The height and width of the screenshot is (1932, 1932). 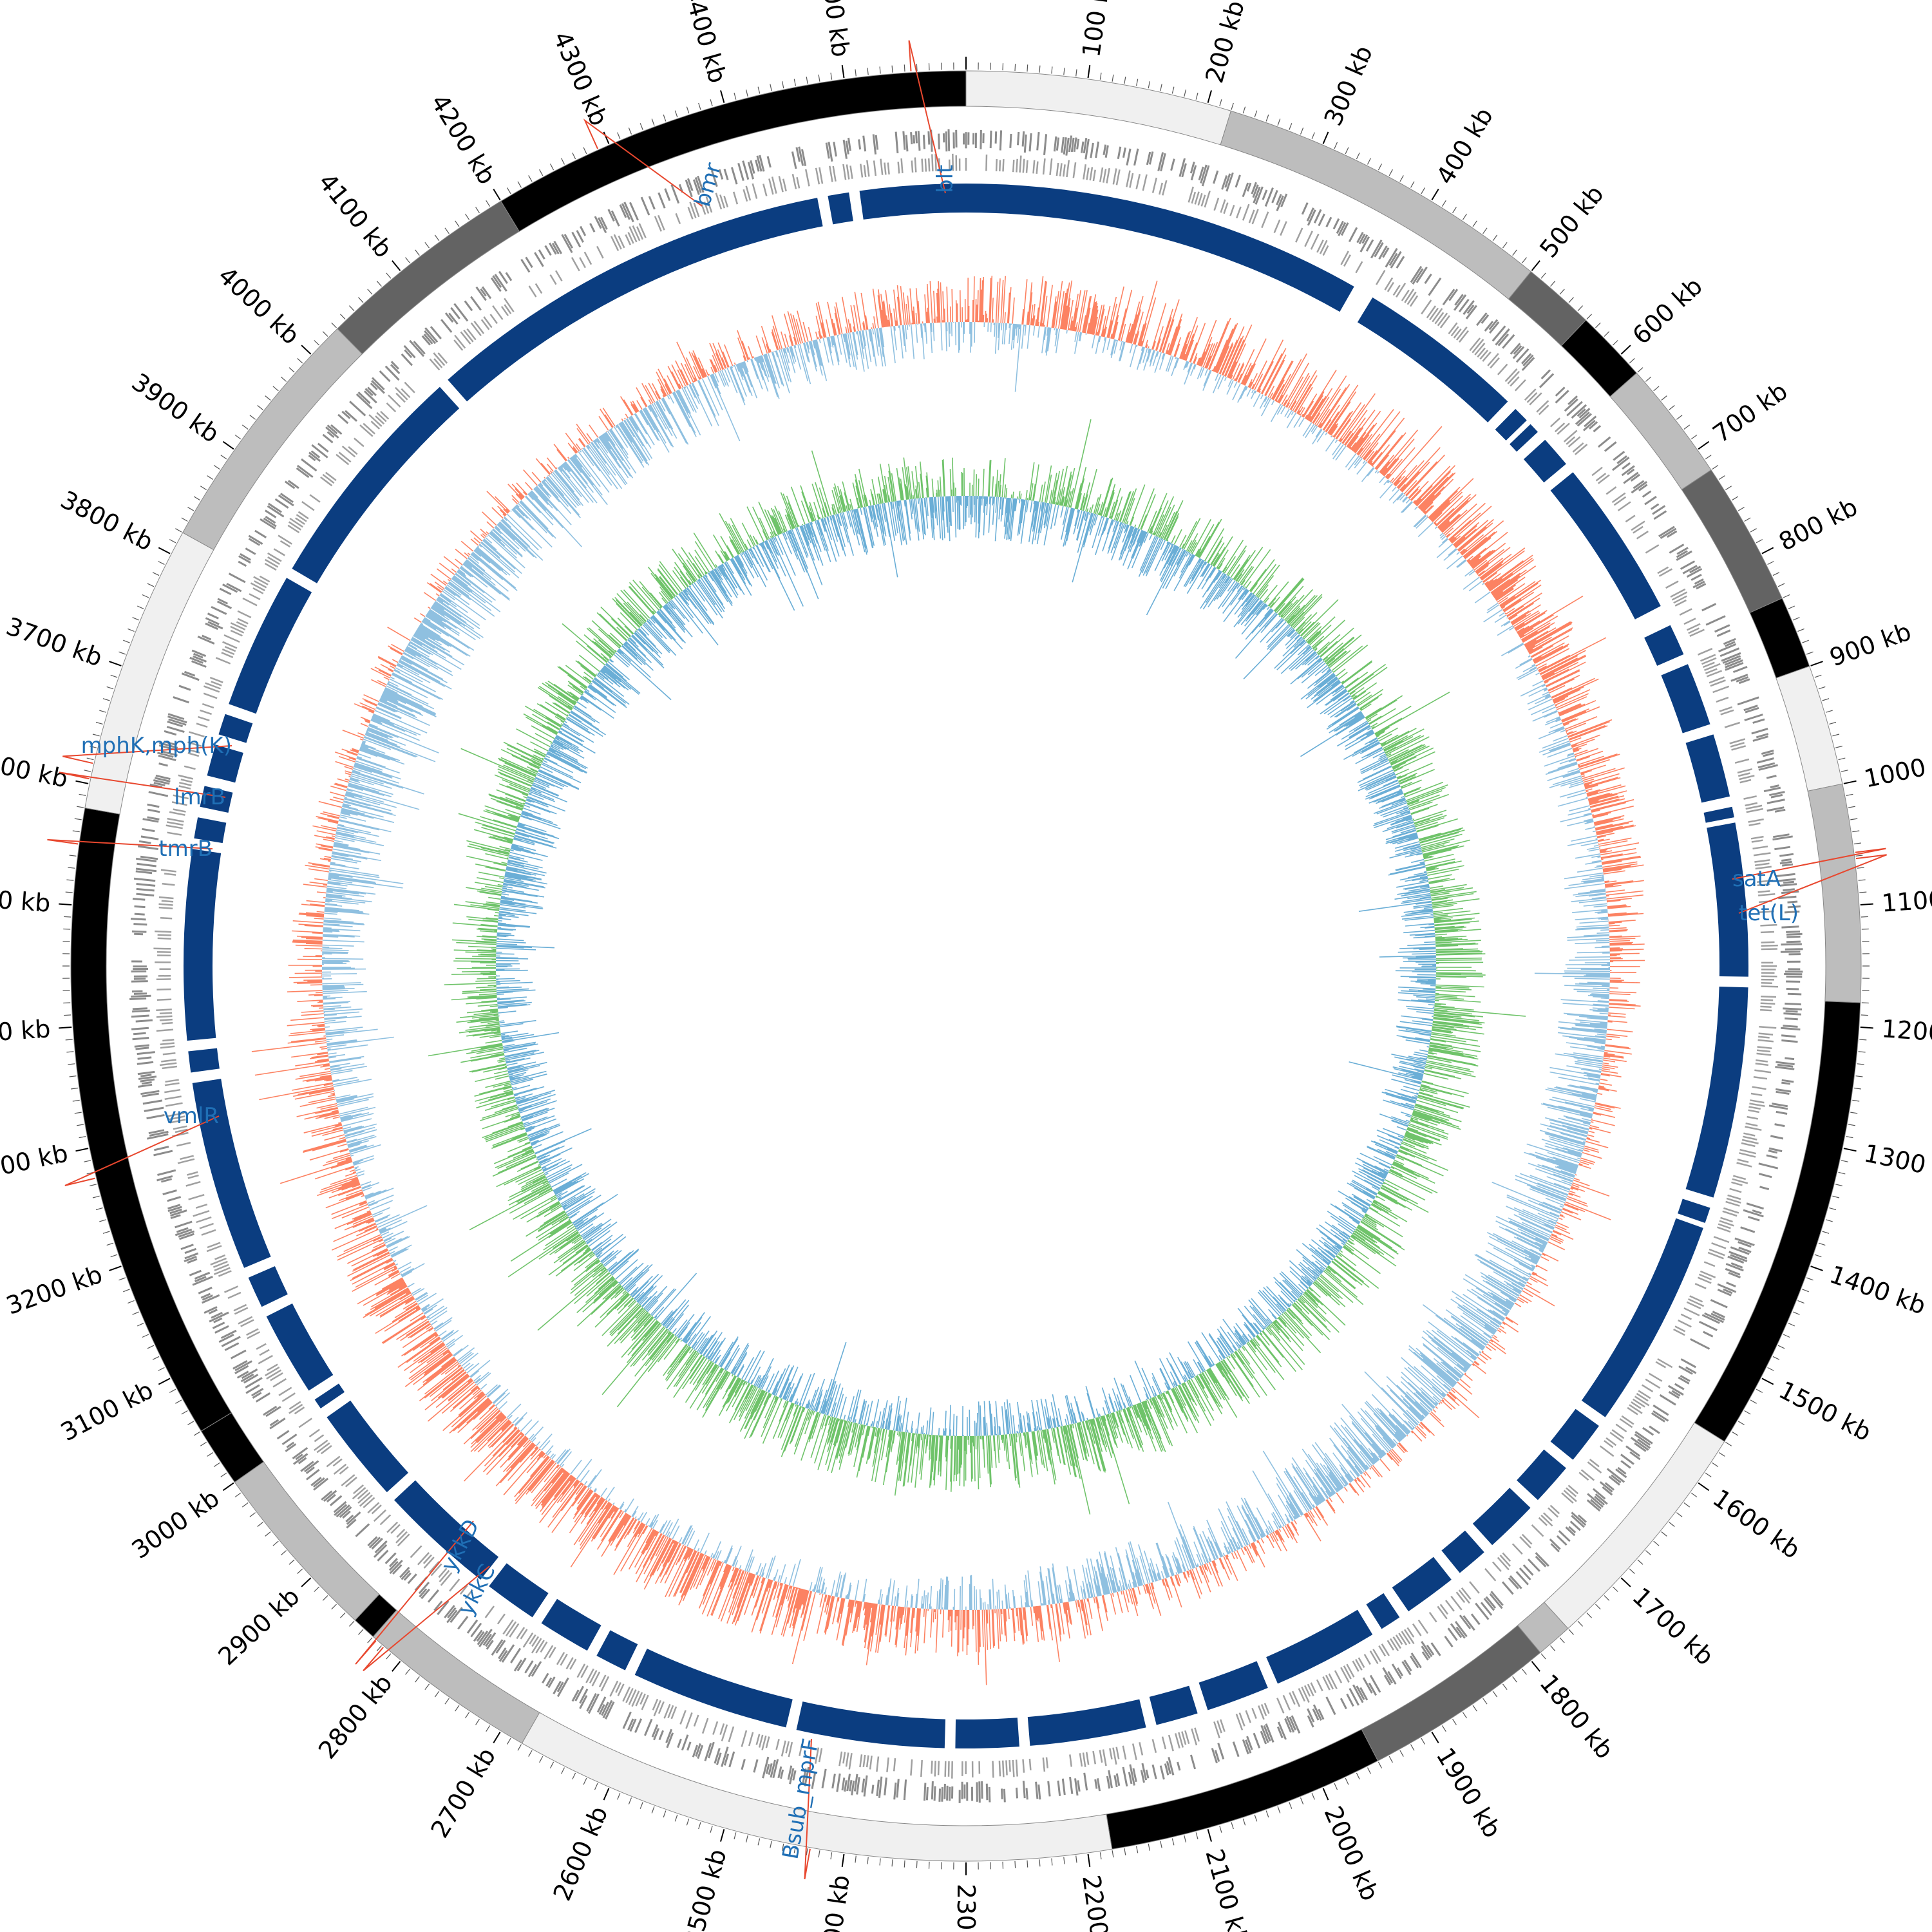 I want to click on tick-label: 400 kb, so click(x=1465, y=145).